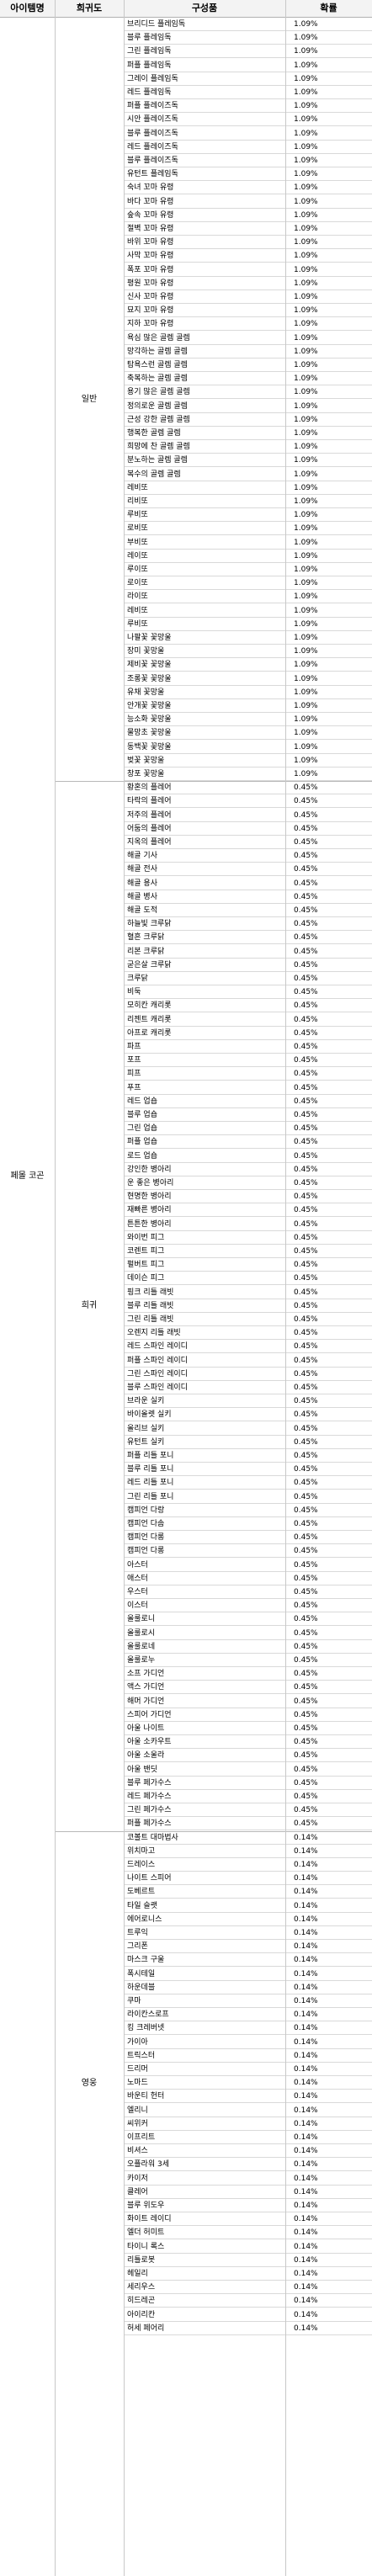 Image resolution: width=372 pixels, height=2576 pixels. I want to click on table-row-item: 정의로운 골렘 골렘, so click(205, 406).